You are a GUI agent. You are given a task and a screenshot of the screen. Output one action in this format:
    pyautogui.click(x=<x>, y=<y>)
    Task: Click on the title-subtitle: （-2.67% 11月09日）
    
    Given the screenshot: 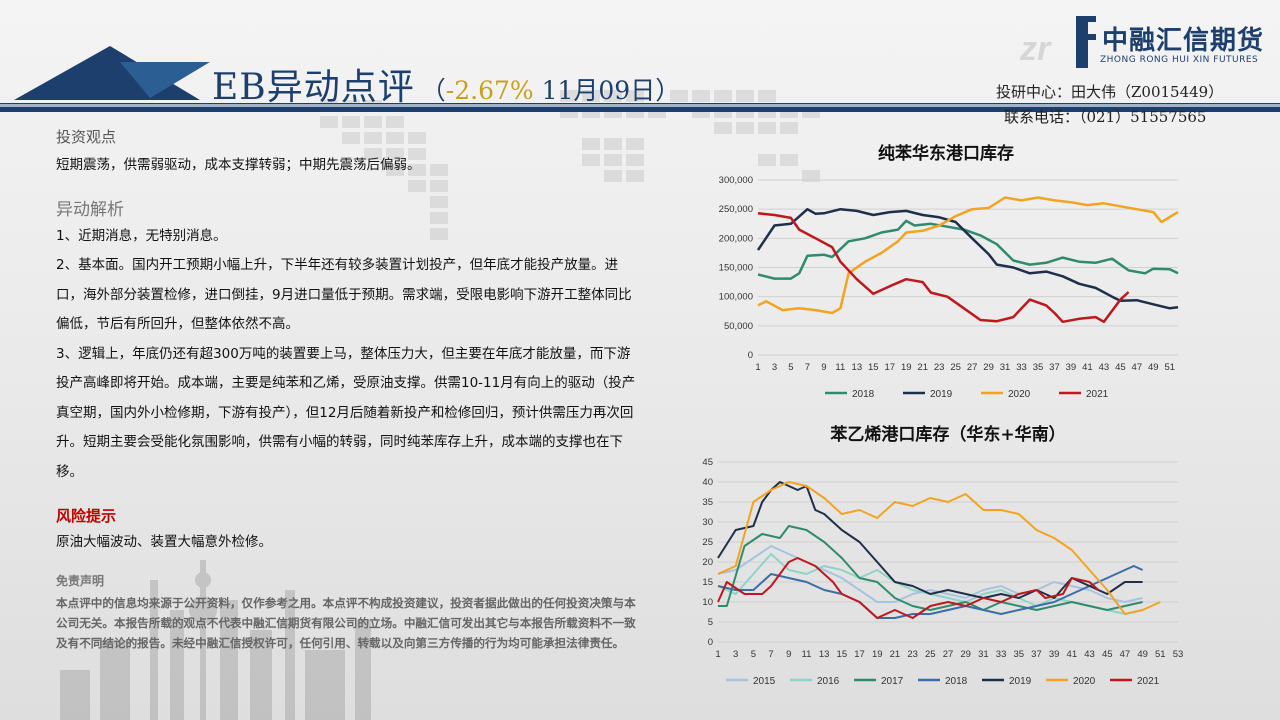 What is the action you would take?
    pyautogui.click(x=550, y=89)
    